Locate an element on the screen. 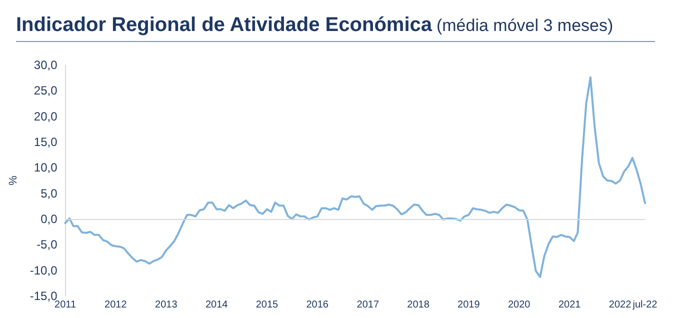 Image resolution: width=675 pixels, height=318 pixels. y-tick-label: 5,0 is located at coordinates (49, 193).